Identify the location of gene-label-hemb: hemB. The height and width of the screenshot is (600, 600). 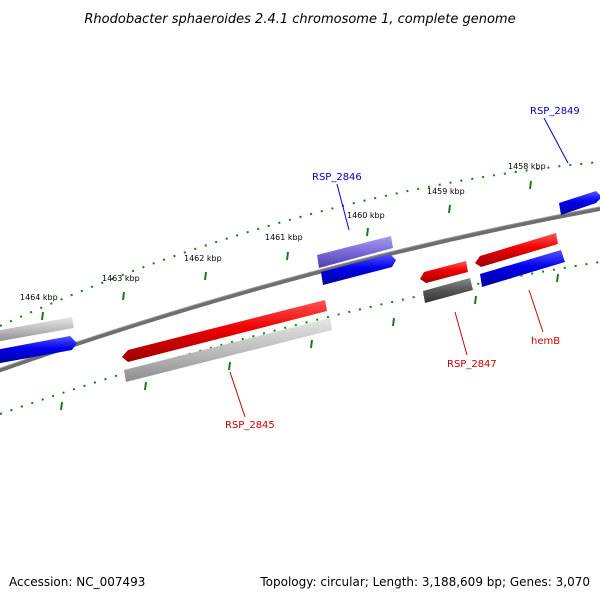
(545, 341).